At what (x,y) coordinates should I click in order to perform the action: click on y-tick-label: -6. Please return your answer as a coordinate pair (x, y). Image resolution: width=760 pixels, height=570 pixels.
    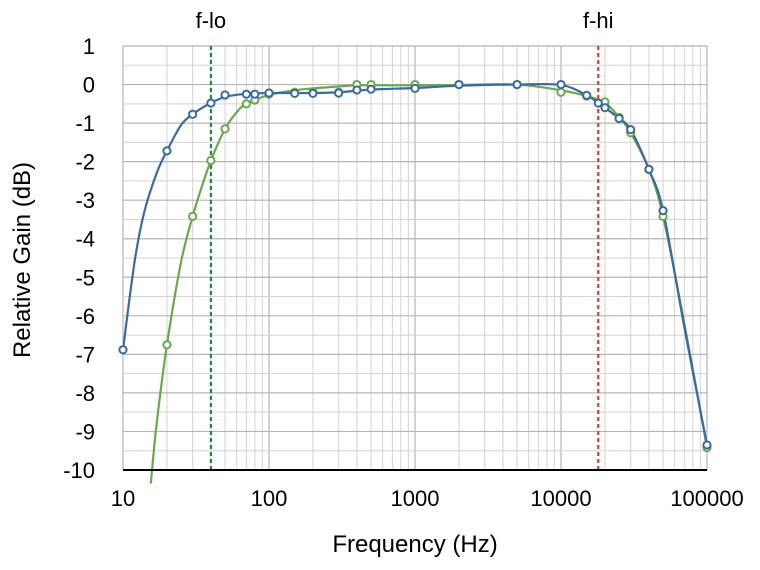
    Looking at the image, I should click on (85, 316).